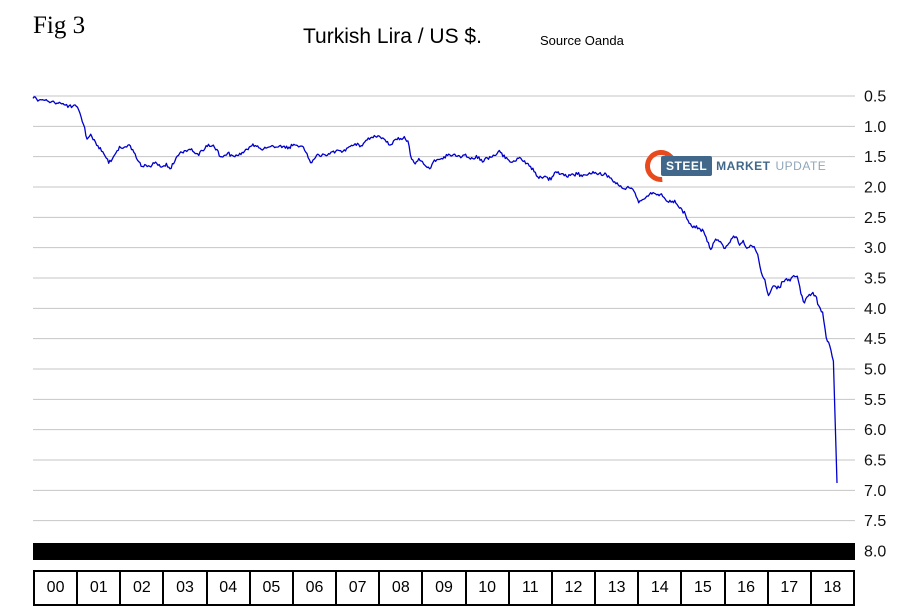  Describe the element at coordinates (99, 588) in the screenshot. I see `x-axis-year-cell: 01` at that location.